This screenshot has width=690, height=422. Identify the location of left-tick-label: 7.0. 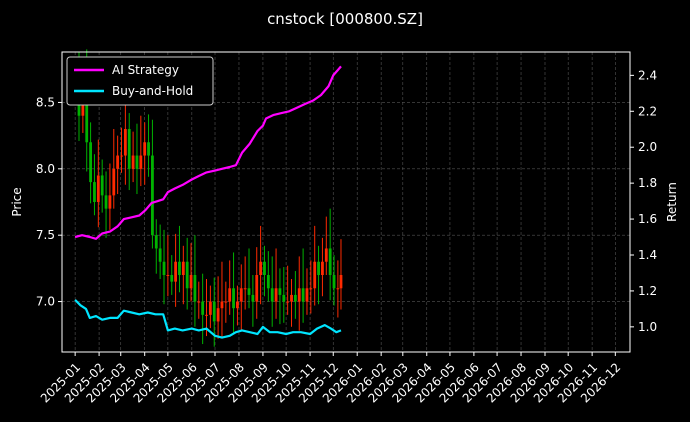
(45, 302).